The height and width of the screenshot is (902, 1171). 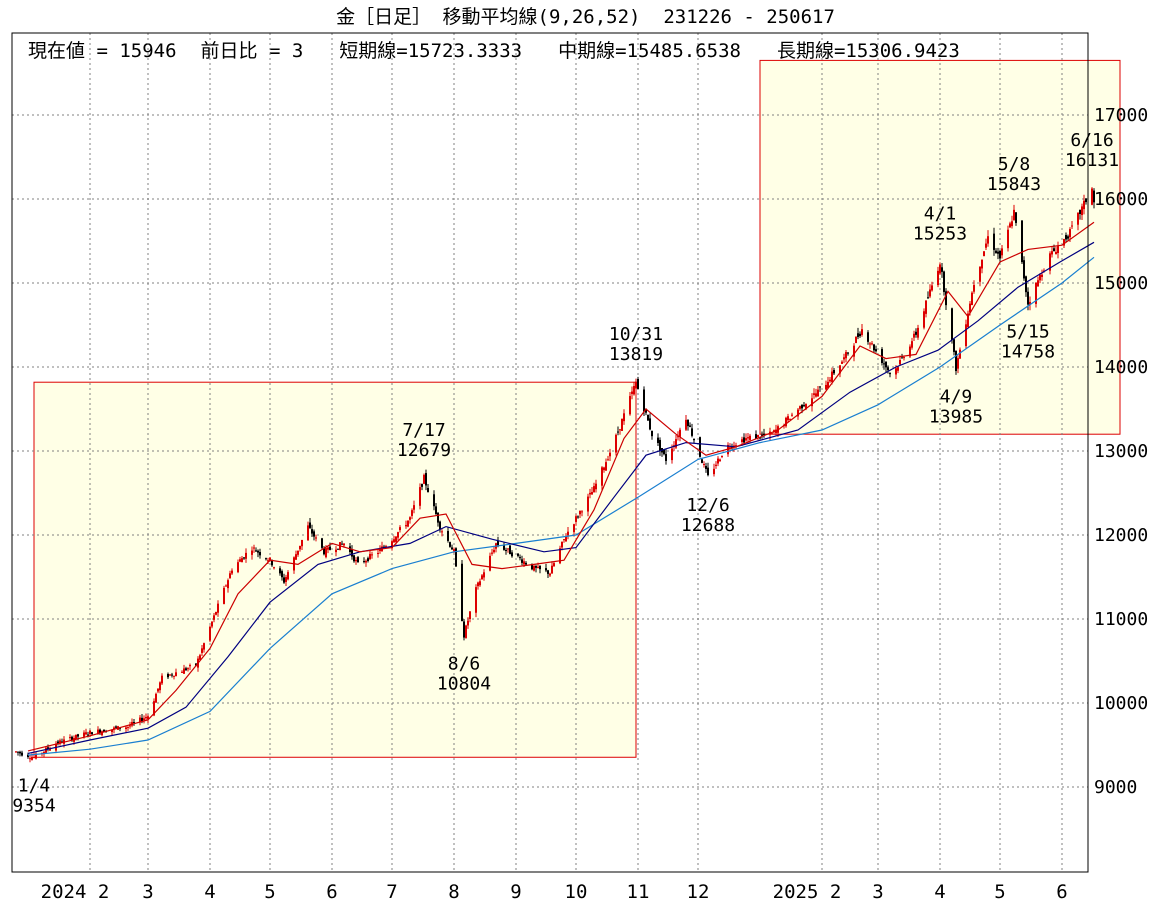 I want to click on y-tick-label: 12000, so click(x=1121, y=535).